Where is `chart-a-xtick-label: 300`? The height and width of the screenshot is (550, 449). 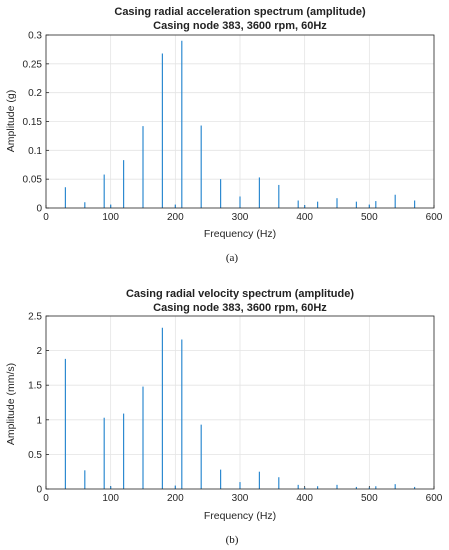
chart-a-xtick-label: 300 is located at coordinates (240, 217).